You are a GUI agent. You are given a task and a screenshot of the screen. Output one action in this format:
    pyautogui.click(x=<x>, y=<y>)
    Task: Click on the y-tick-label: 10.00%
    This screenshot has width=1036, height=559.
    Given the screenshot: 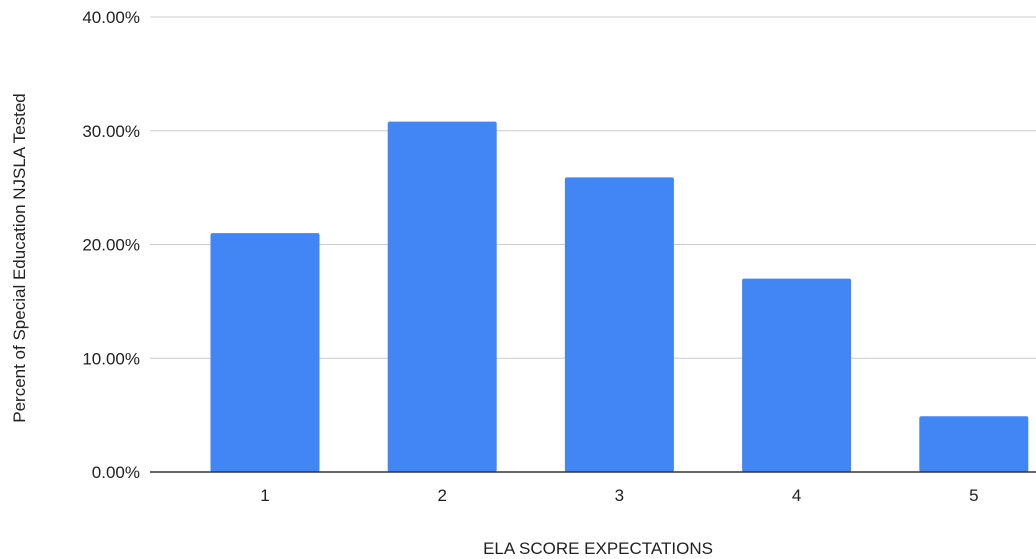 What is the action you would take?
    pyautogui.click(x=111, y=358)
    